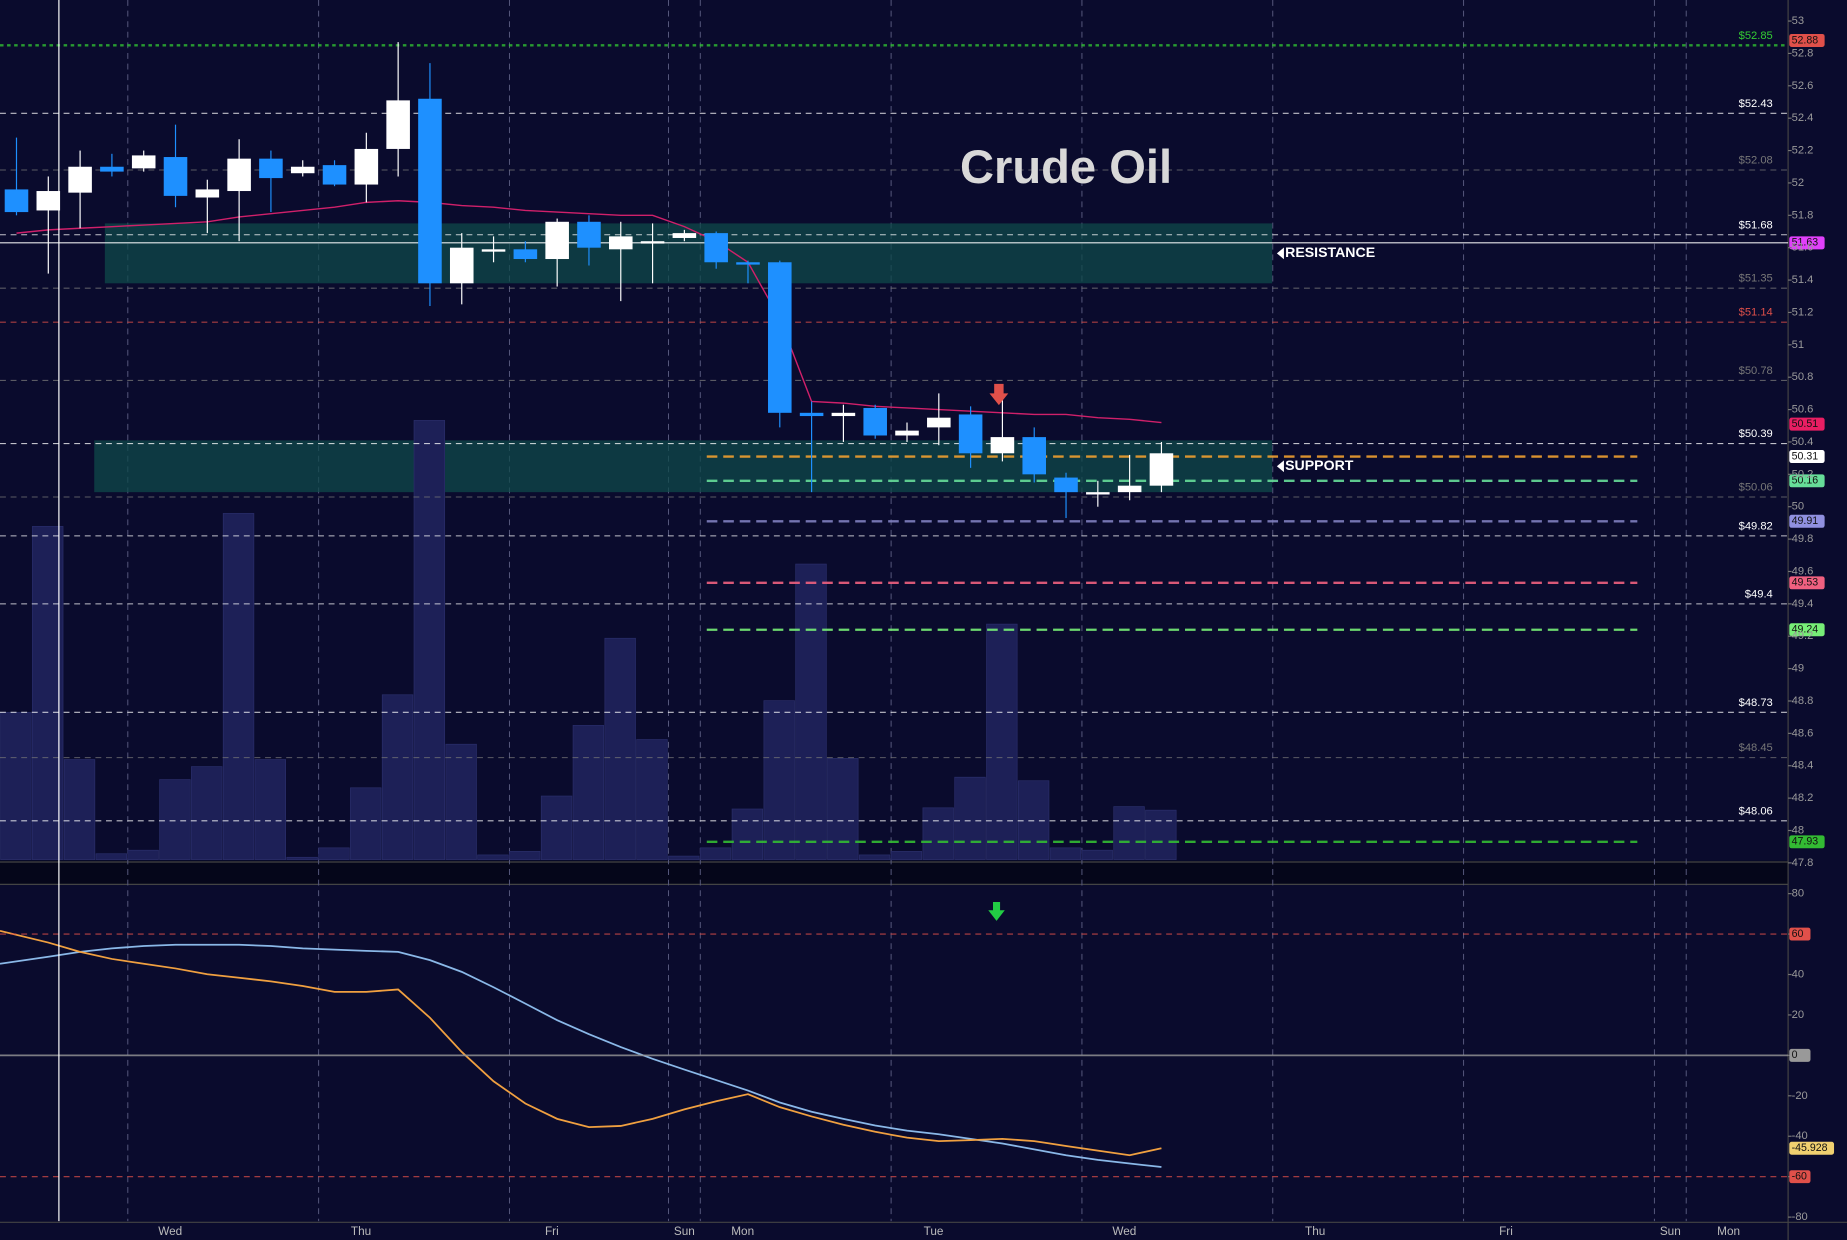 The height and width of the screenshot is (1240, 1847). Describe the element at coordinates (1805, 424) in the screenshot. I see `price-badge-label: 50.51` at that location.